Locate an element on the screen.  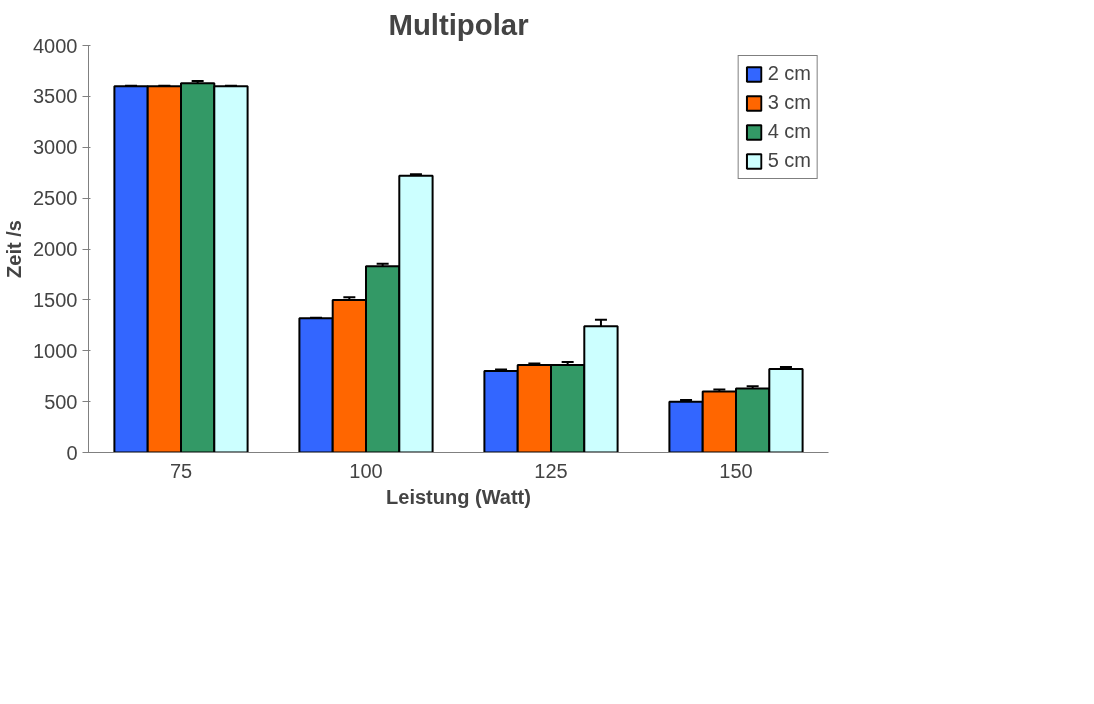
x-tick-label: 75 is located at coordinates (181, 470).